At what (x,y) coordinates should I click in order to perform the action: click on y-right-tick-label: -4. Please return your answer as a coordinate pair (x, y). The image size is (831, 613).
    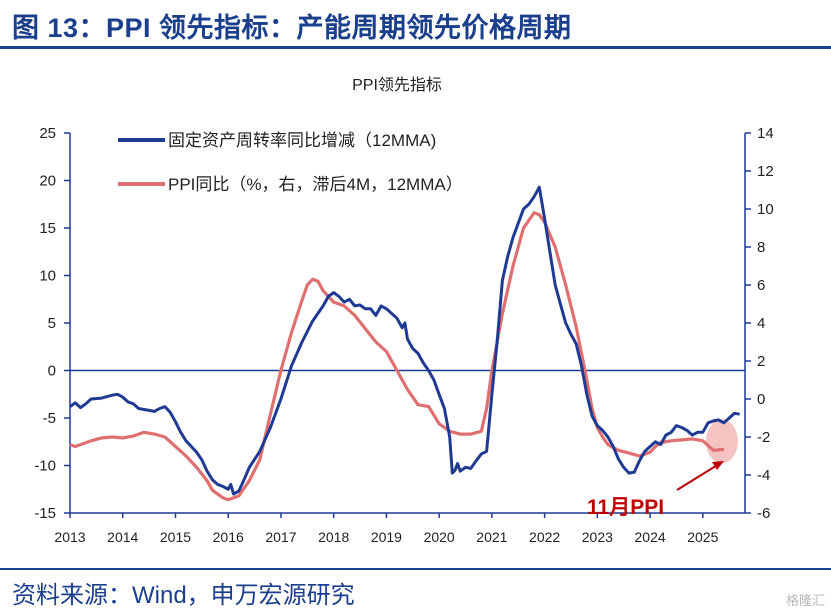
    Looking at the image, I should click on (763, 475).